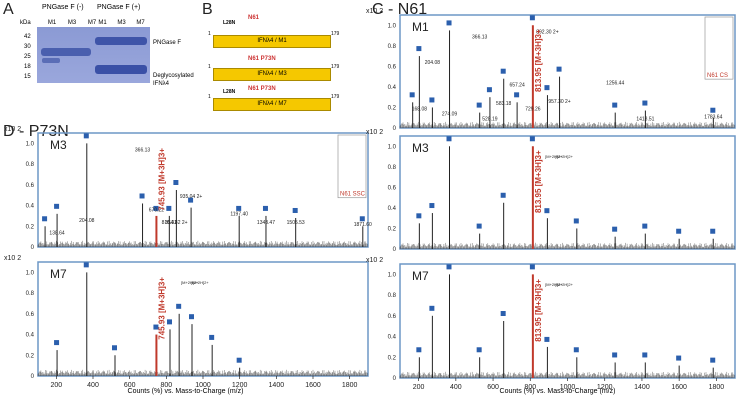 This screenshot has width=743, height=401. I want to click on x-tick-label: 600, so click(130, 385).